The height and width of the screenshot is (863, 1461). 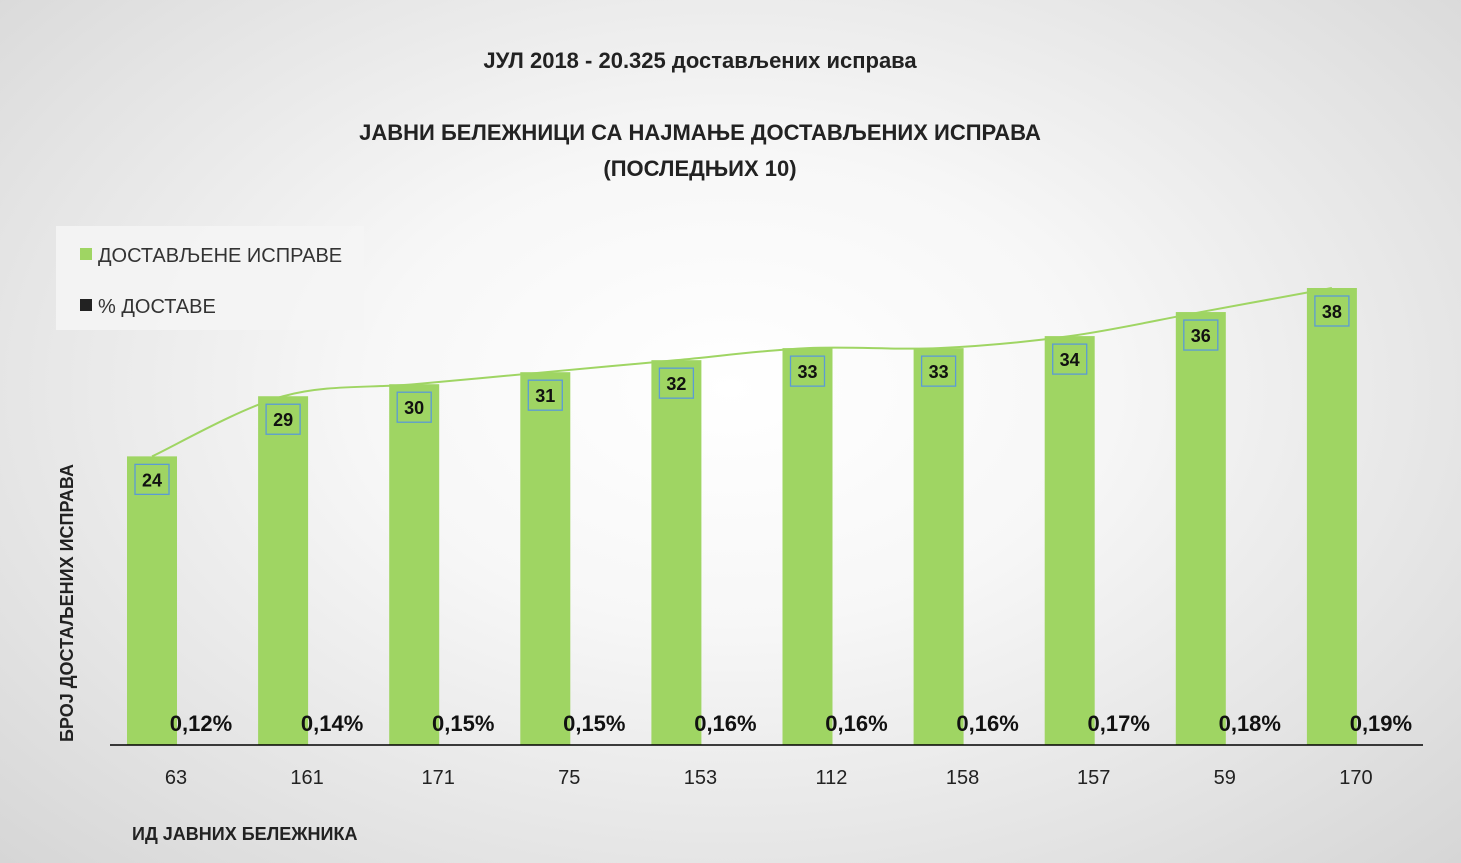 What do you see at coordinates (1093, 778) in the screenshot?
I see `x-tick-label: 157` at bounding box center [1093, 778].